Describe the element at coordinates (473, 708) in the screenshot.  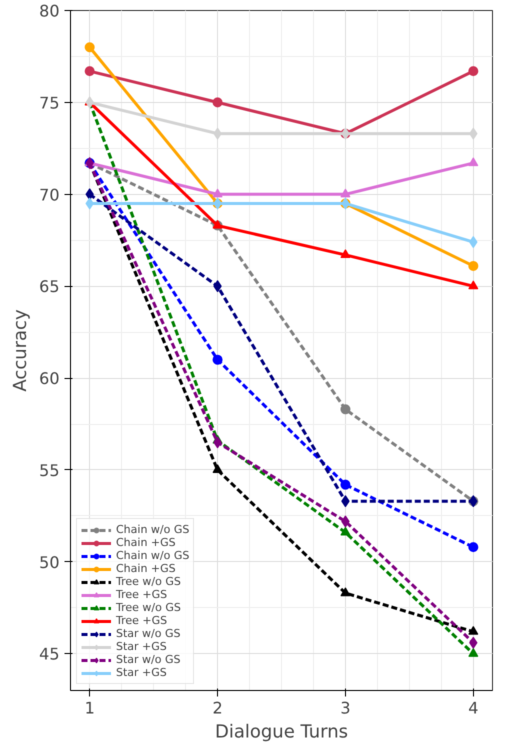
I see `x-tick-label: 4` at that location.